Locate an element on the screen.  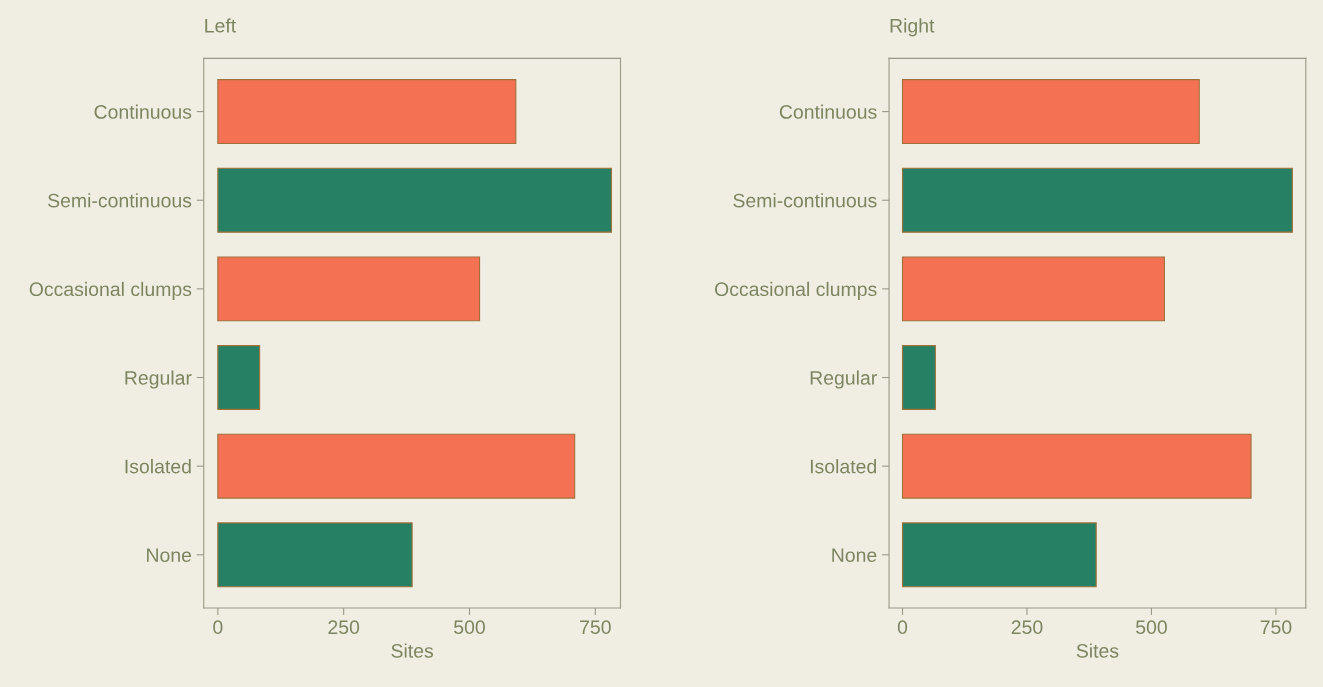
chart-title: Right is located at coordinates (912, 27).